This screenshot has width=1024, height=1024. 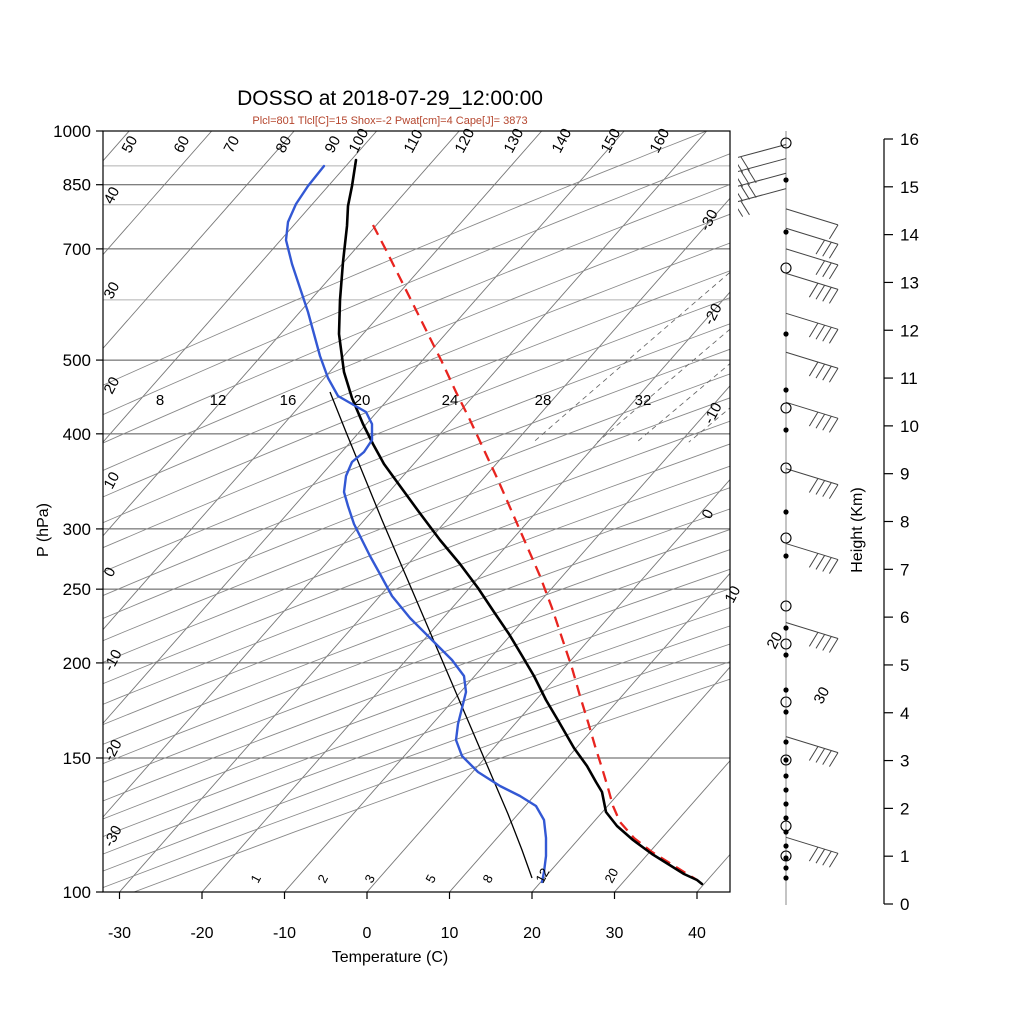 What do you see at coordinates (788, 518) in the screenshot?
I see `wind-barb-column` at bounding box center [788, 518].